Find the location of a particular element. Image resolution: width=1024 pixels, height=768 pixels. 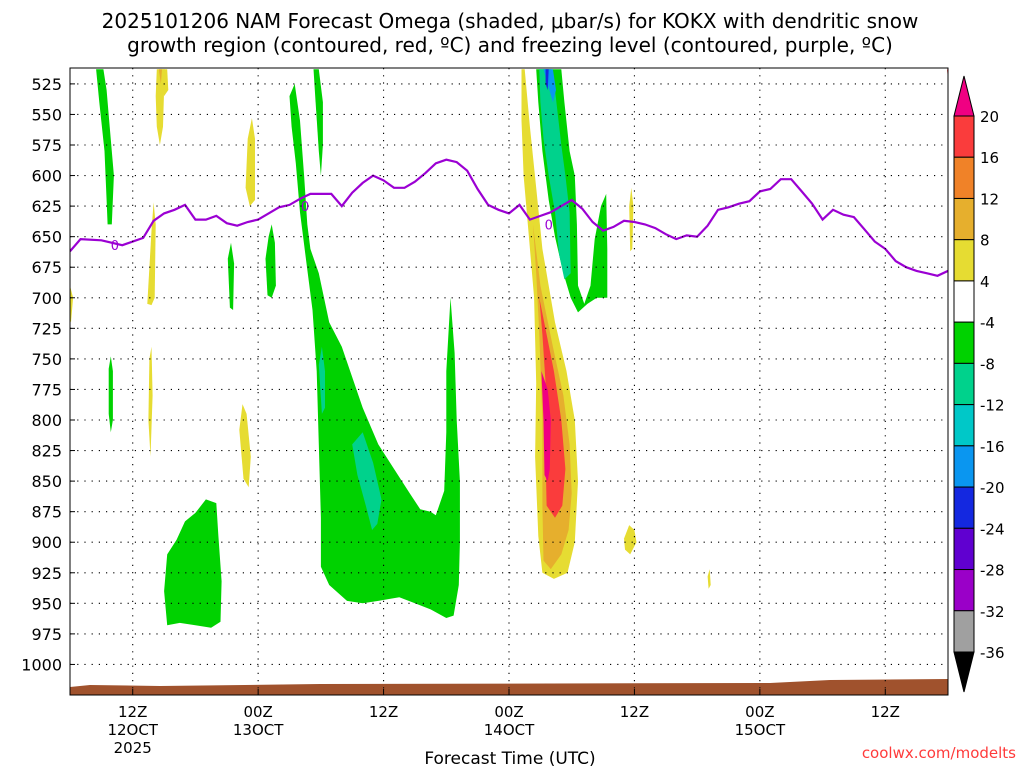

y-tick-label-900: 900 is located at coordinates (46, 542).